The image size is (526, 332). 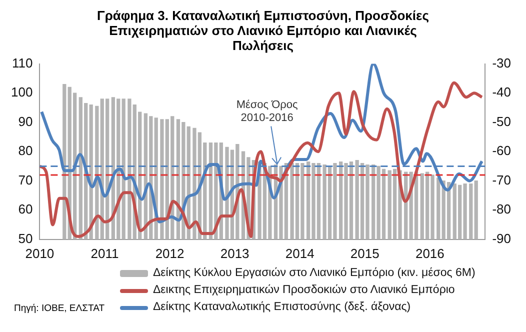 What do you see at coordinates (502, 209) in the screenshot?
I see `y2-tick-label: -80` at bounding box center [502, 209].